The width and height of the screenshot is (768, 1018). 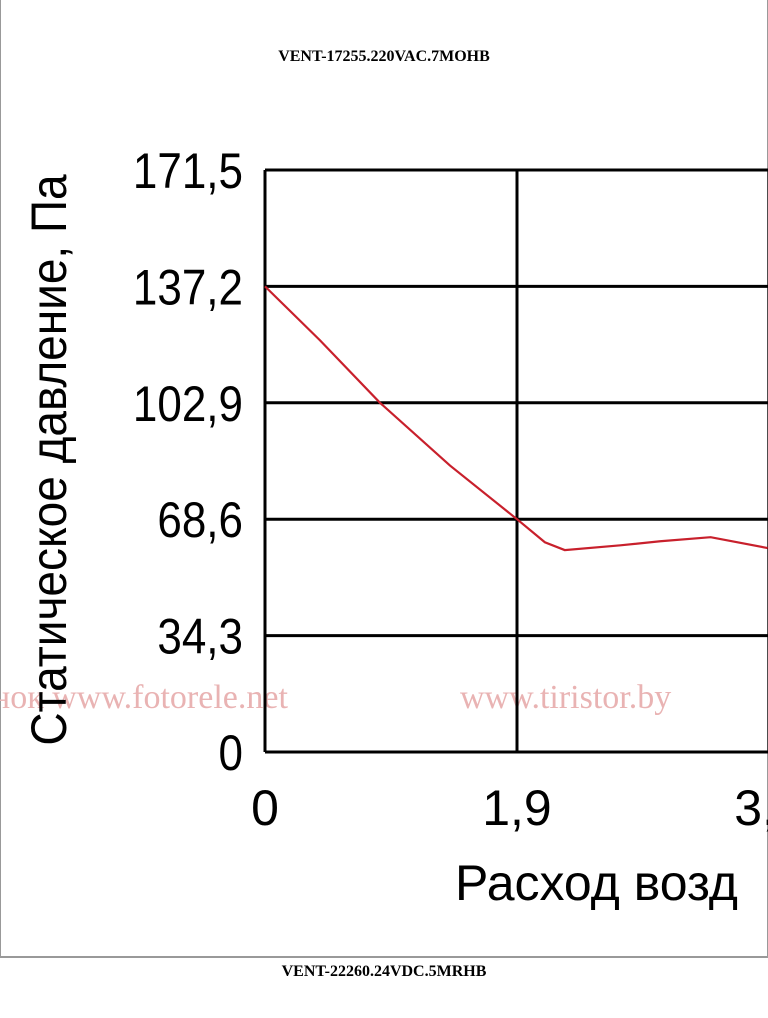 I want to click on watermark: нок www.fotorele.net, so click(x=144, y=697).